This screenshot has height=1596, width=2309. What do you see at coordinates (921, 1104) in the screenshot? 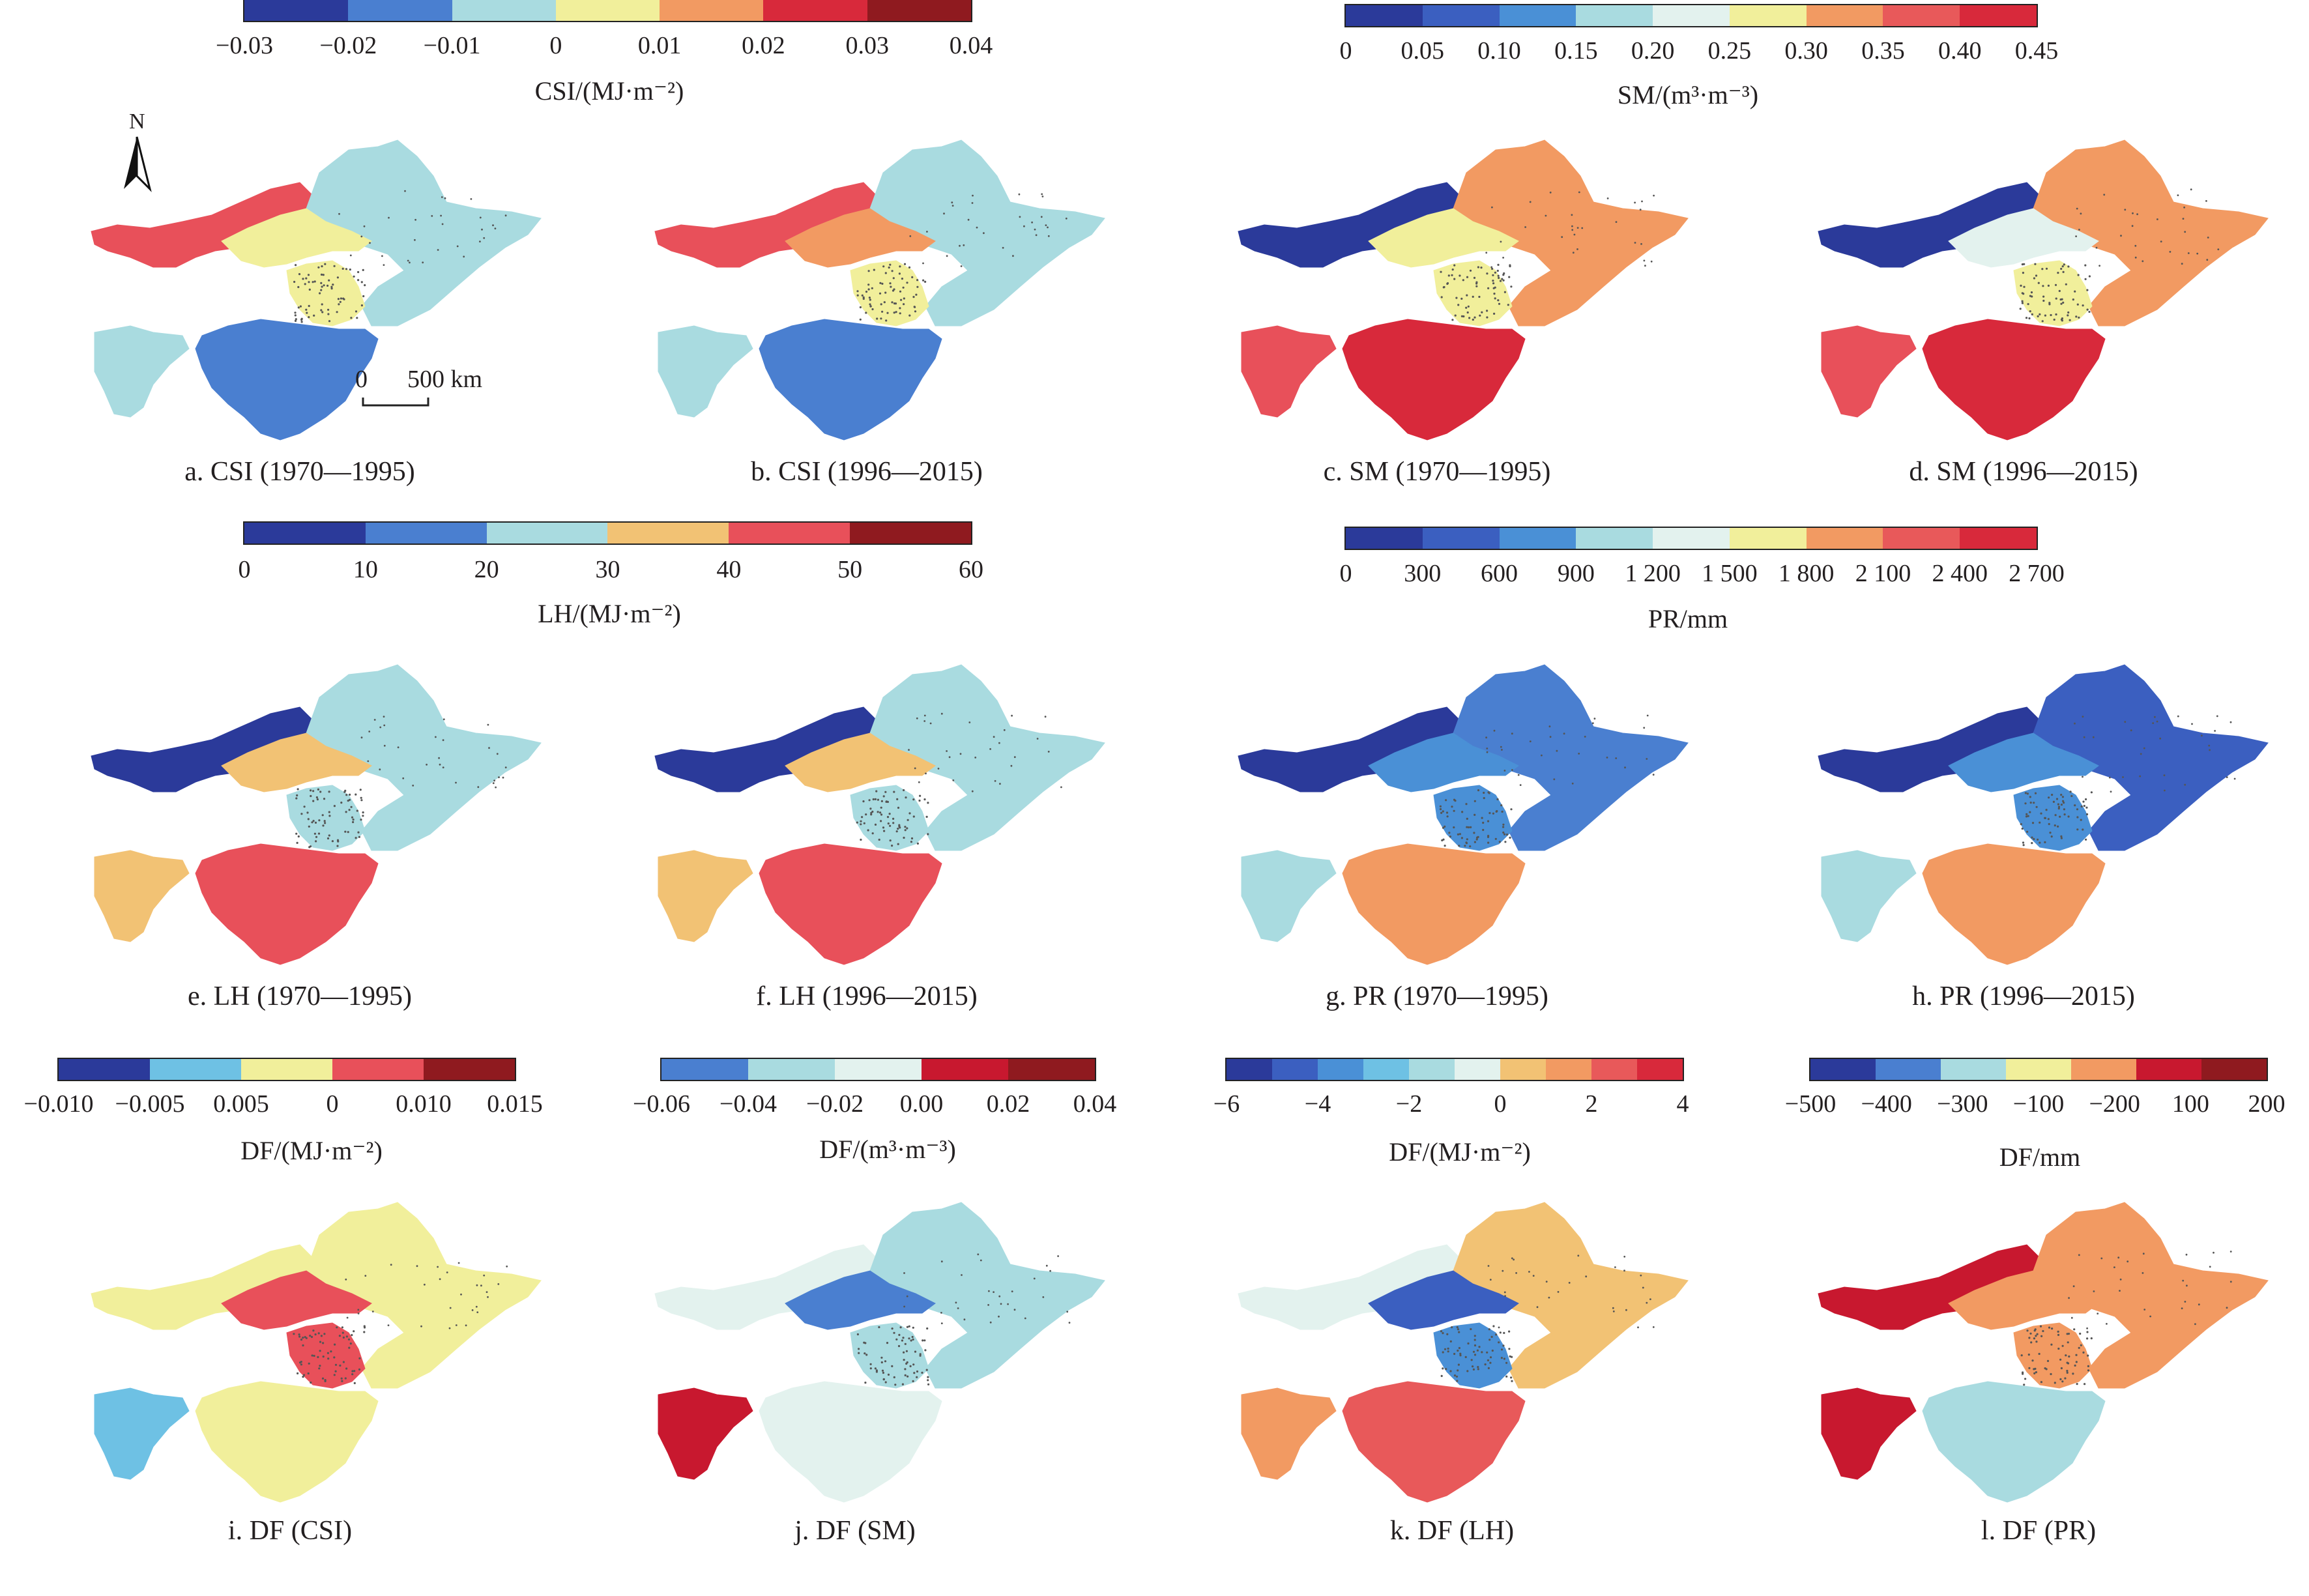
I see `colorbar-tick-label: 0.00` at bounding box center [921, 1104].